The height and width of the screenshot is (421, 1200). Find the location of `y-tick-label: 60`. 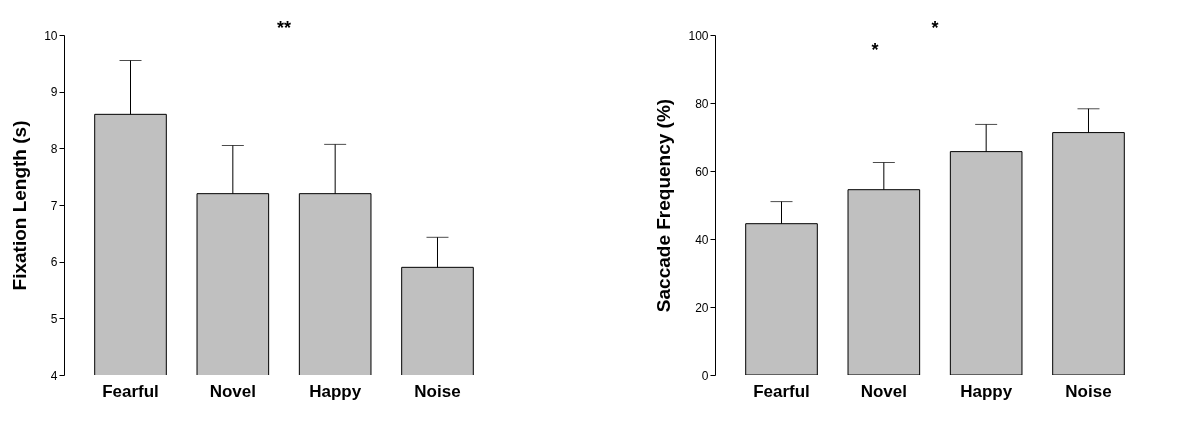

y-tick-label: 60 is located at coordinates (702, 171).